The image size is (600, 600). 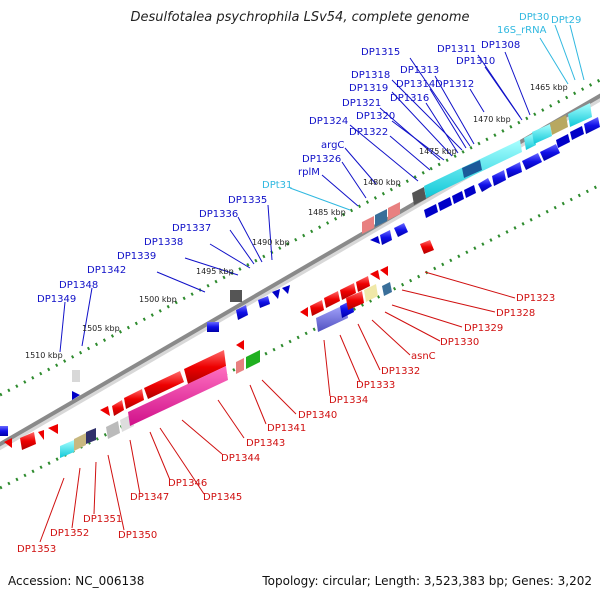 What do you see at coordinates (286, 428) in the screenshot?
I see `gene-label: DP1341` at bounding box center [286, 428].